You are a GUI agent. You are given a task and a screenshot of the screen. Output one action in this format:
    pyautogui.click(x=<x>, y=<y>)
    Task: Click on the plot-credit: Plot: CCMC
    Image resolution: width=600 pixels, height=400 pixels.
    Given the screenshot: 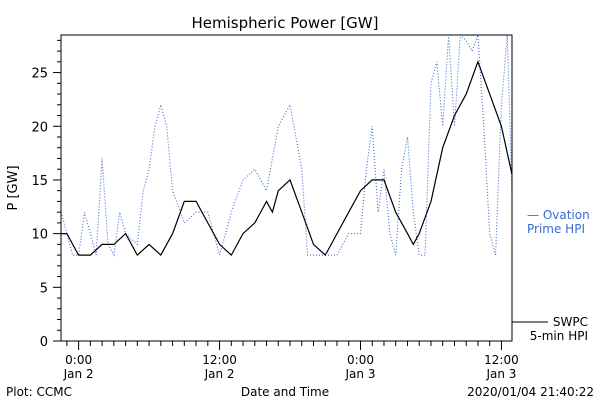 What is the action you would take?
    pyautogui.click(x=39, y=392)
    